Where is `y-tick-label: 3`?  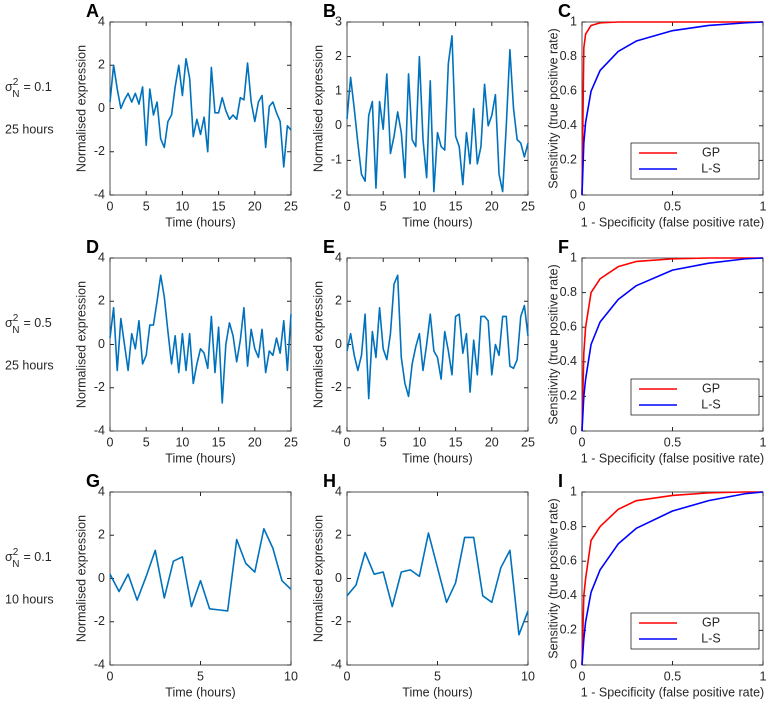 y-tick-label: 3 is located at coordinates (338, 21).